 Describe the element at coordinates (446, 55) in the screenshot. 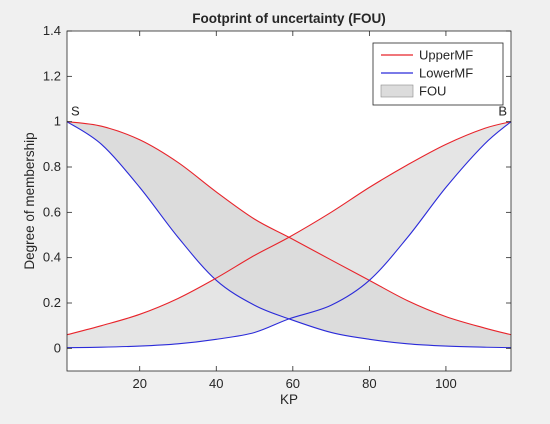

I see `legend-label-uppermf: UpperMF` at that location.